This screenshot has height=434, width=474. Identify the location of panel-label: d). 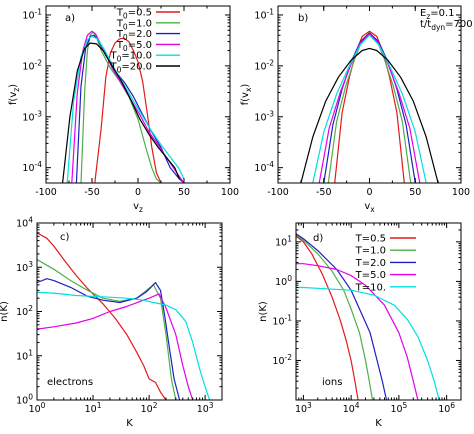
(318, 238).